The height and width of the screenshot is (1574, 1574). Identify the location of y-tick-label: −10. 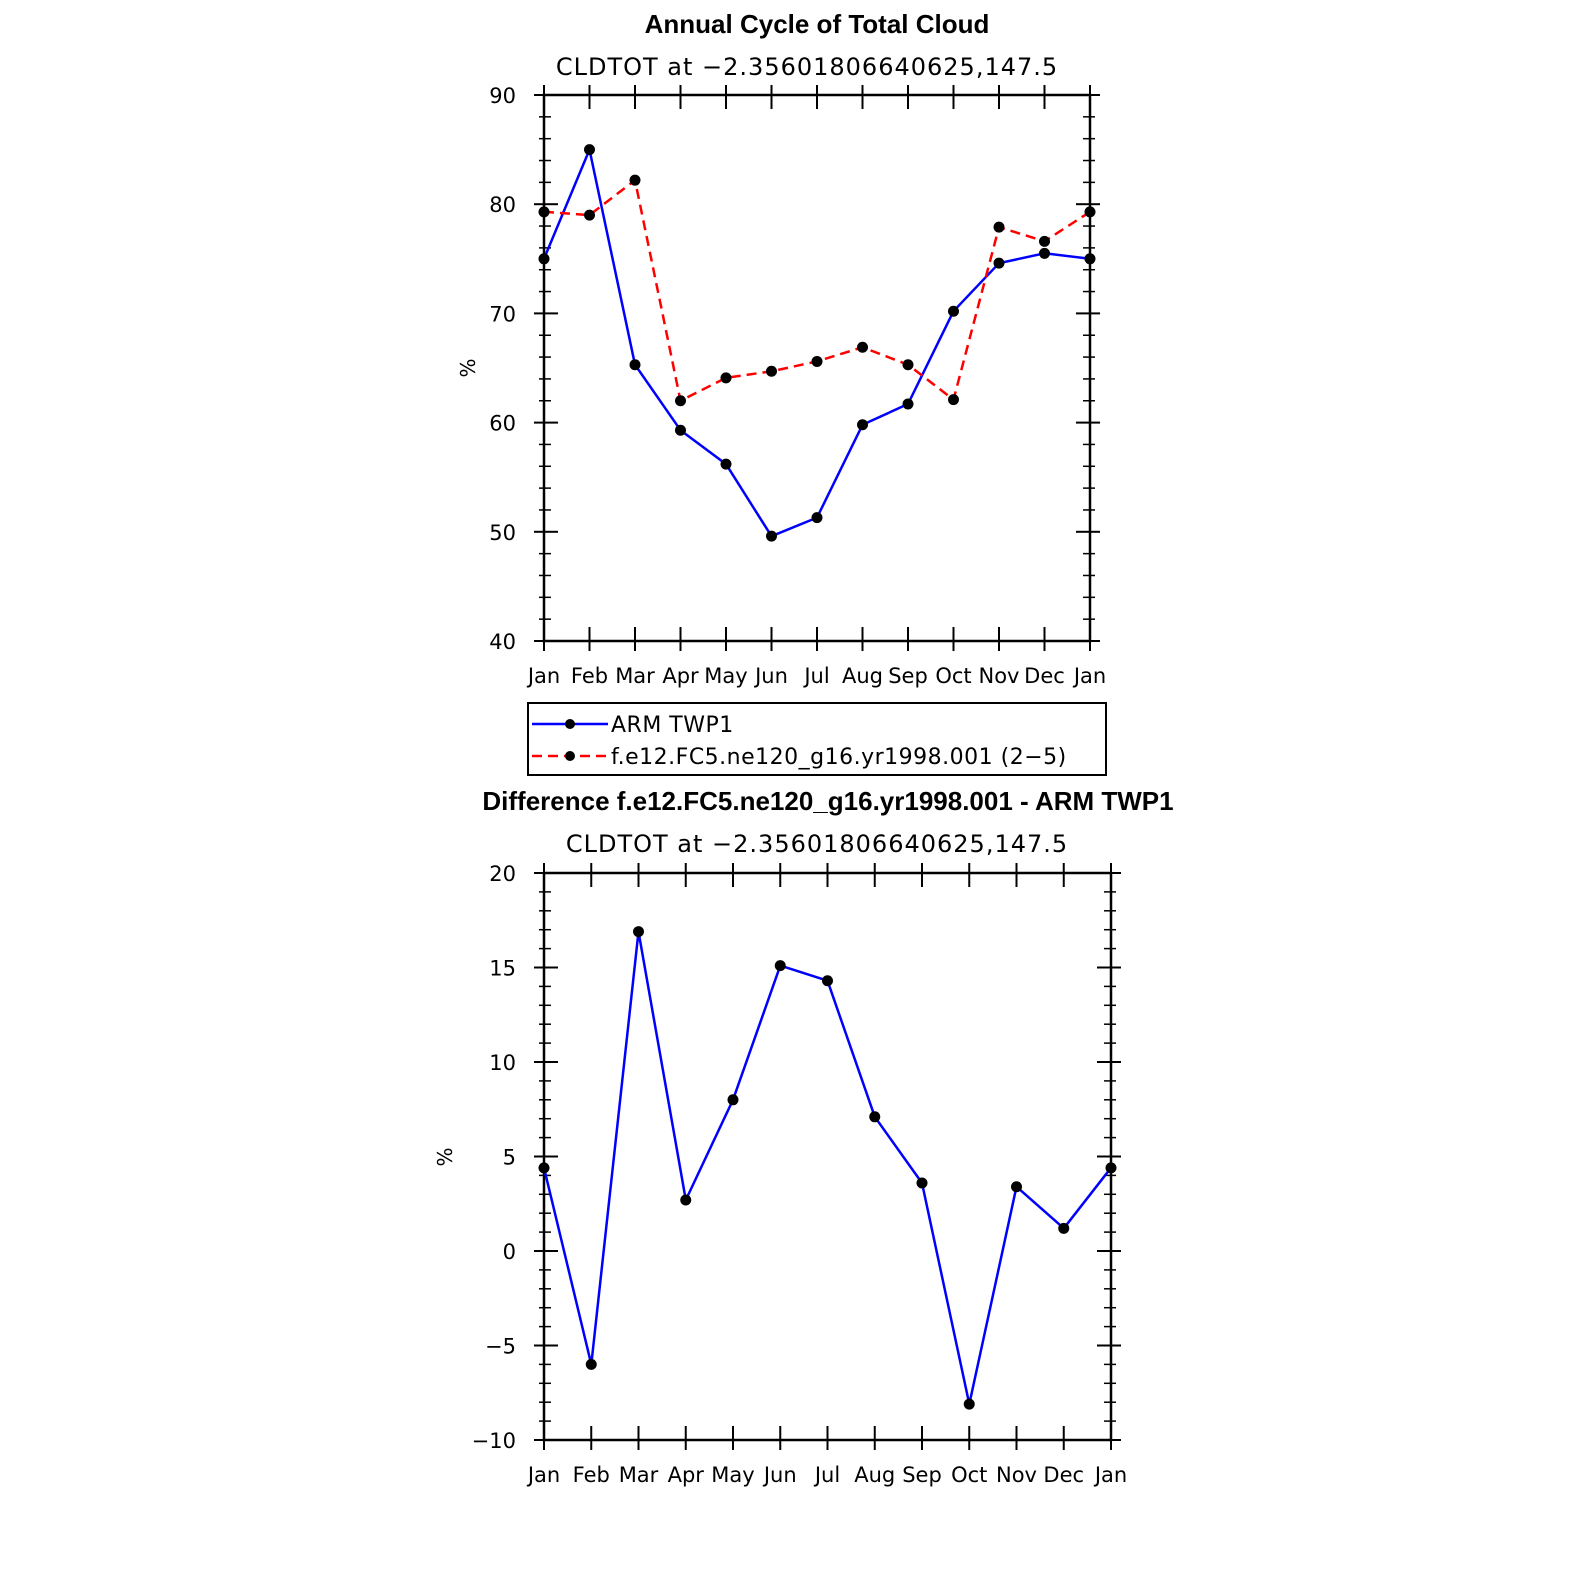
(494, 1441).